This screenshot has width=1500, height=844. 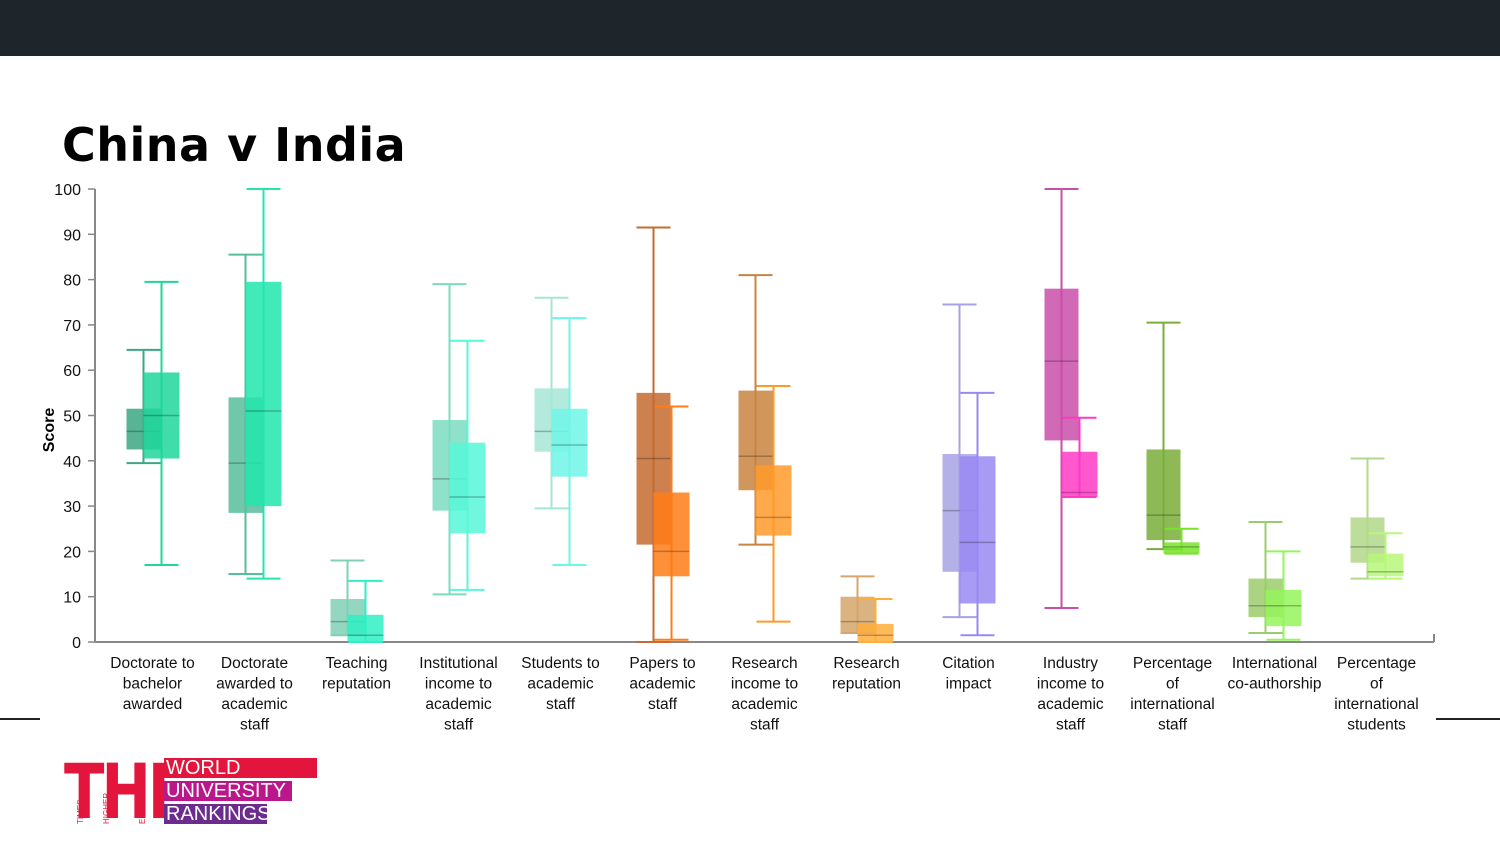 I want to click on y-tick-label: 0, so click(x=76, y=643).